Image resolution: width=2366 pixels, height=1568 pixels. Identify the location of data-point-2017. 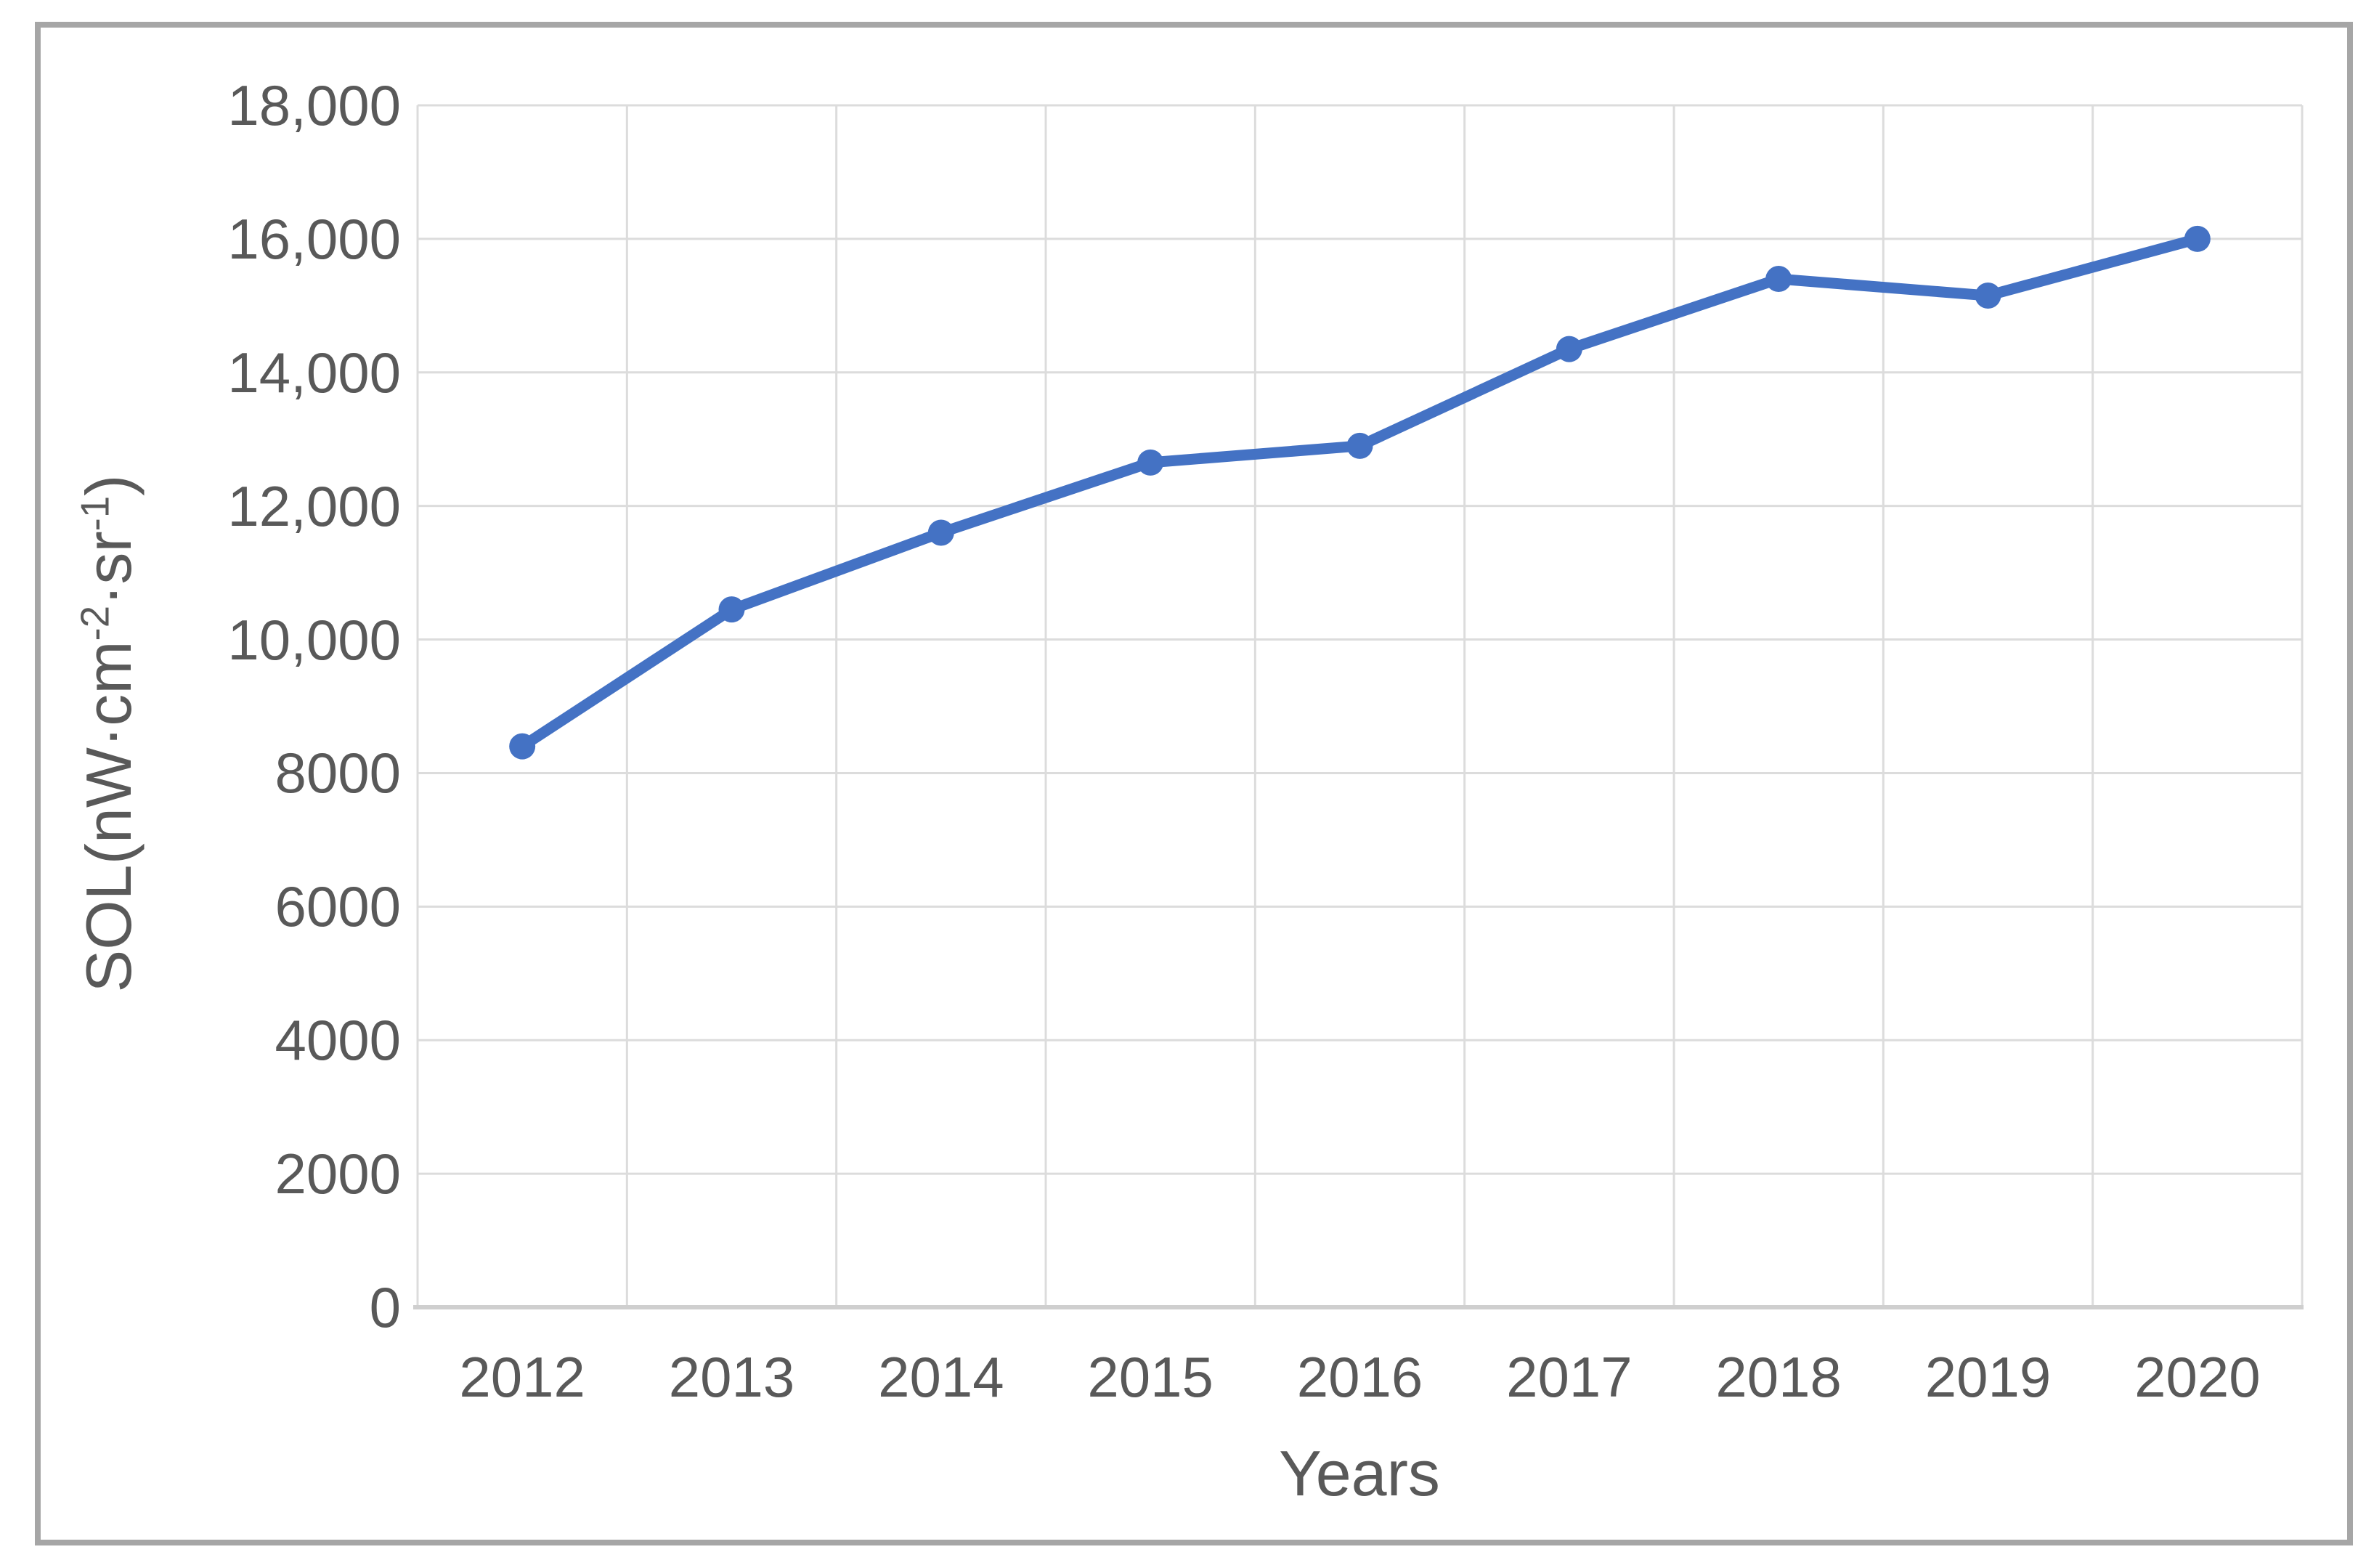
(1569, 349).